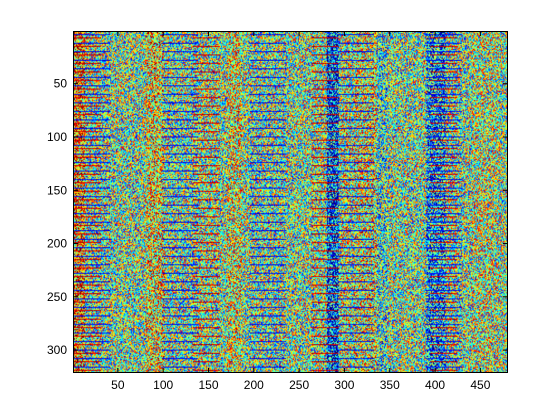 The image size is (560, 420). I want to click on x-tick-label: 300, so click(344, 385).